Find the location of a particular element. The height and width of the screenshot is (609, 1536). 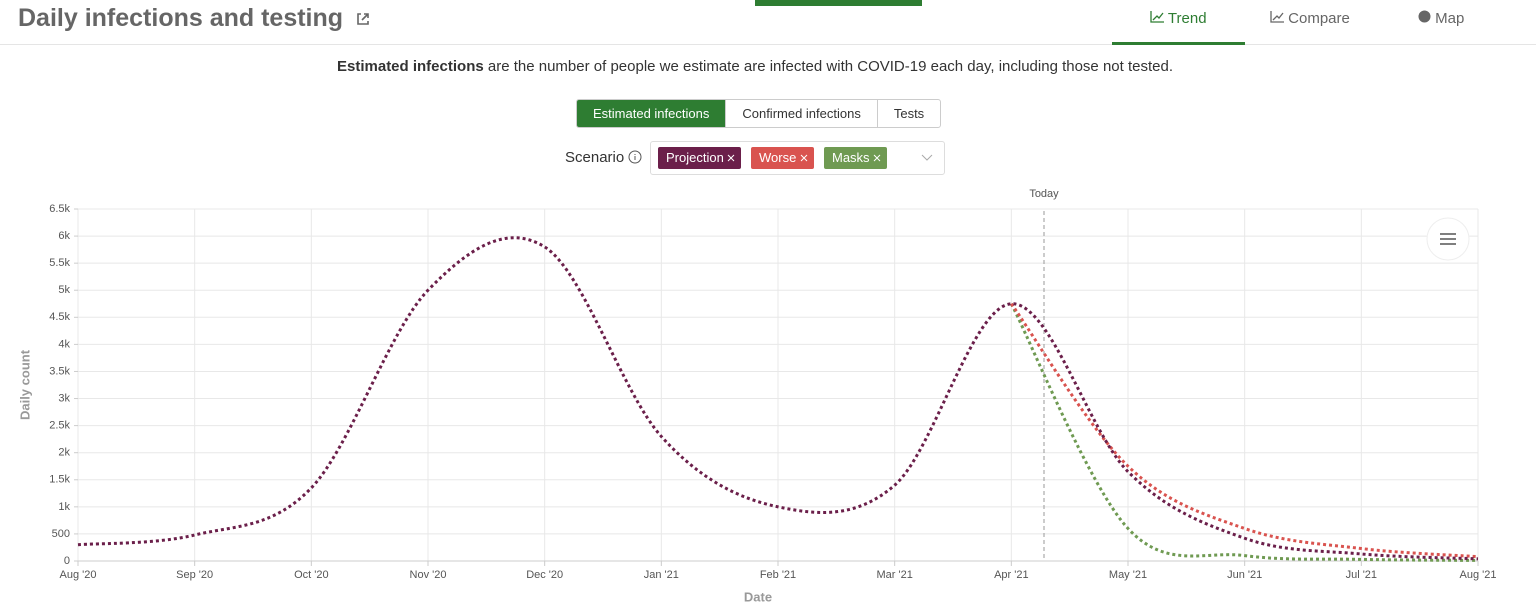

toggle-button: Tests is located at coordinates (908, 113).